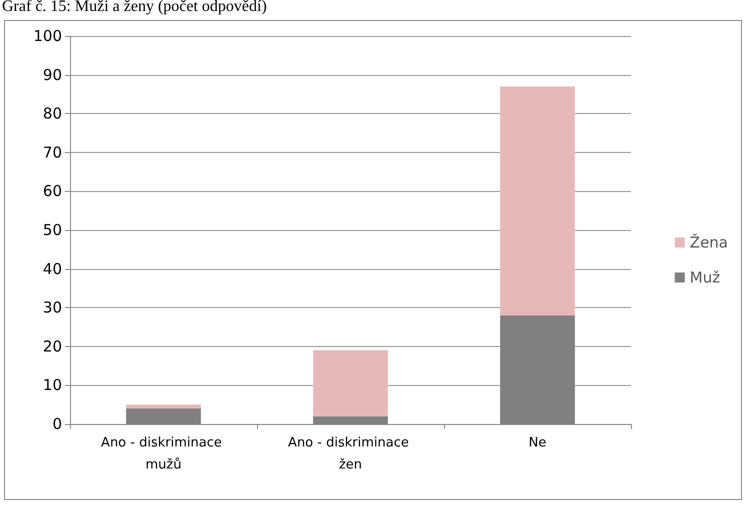 The height and width of the screenshot is (505, 747). Describe the element at coordinates (52, 346) in the screenshot. I see `y-tick-label: 20` at that location.